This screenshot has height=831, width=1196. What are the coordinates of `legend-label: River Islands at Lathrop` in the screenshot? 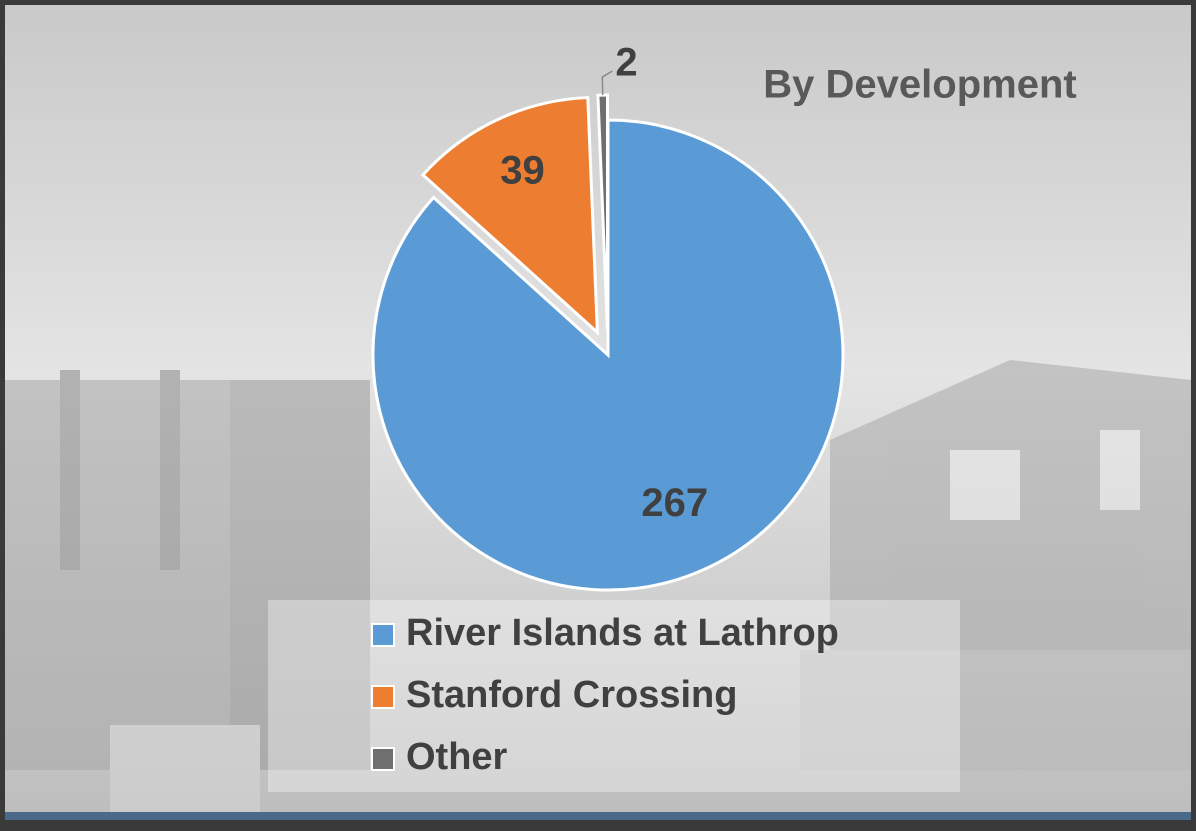 It's located at (622, 633).